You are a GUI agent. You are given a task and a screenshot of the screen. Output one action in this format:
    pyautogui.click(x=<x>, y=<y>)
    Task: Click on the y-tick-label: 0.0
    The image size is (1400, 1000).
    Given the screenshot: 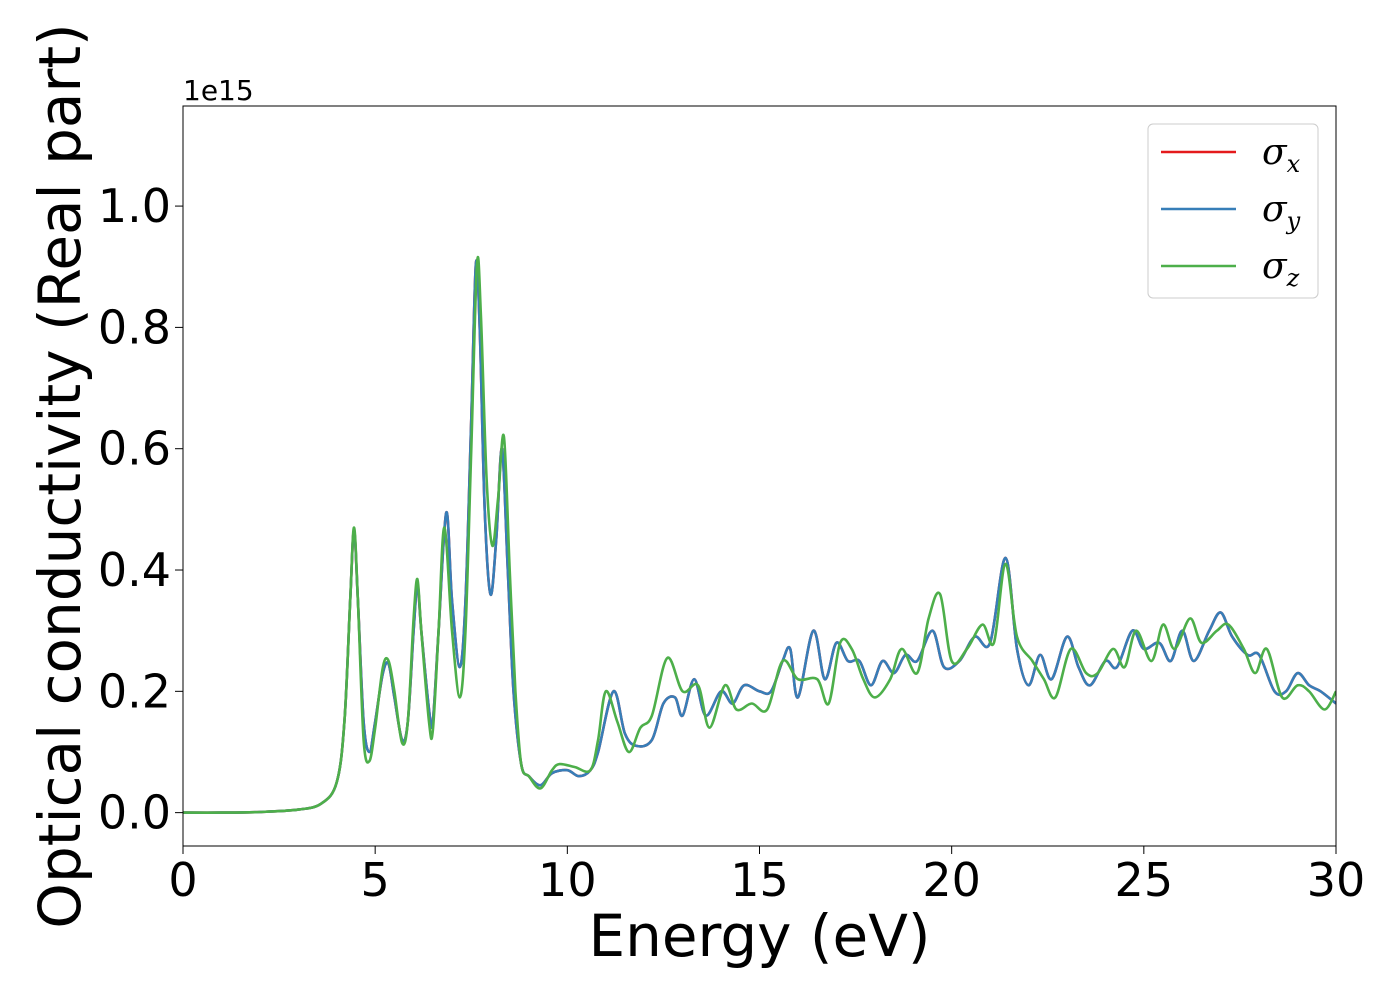 What is the action you would take?
    pyautogui.click(x=134, y=813)
    